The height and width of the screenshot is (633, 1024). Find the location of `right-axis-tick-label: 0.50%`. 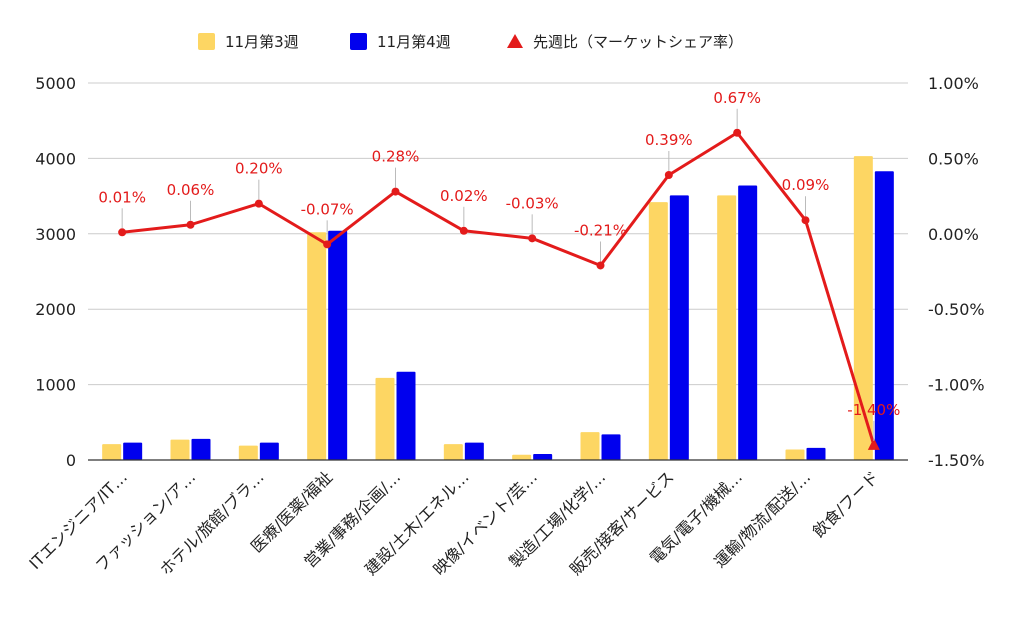

right-axis-tick-label: 0.50% is located at coordinates (953, 158).